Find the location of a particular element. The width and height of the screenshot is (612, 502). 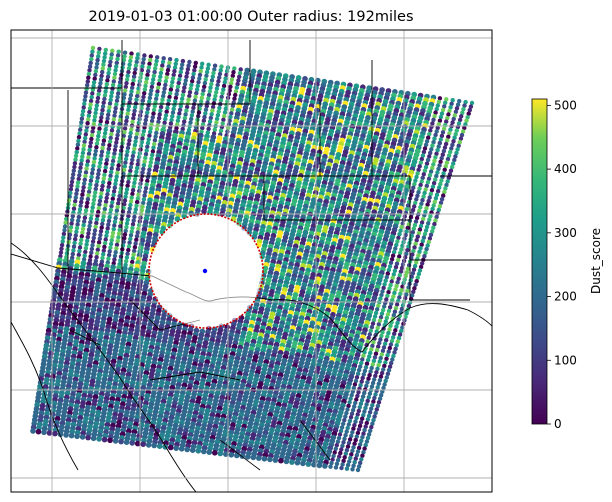

colorbar: 0 100 200 300 400 500 Dust_score is located at coordinates (567, 264).